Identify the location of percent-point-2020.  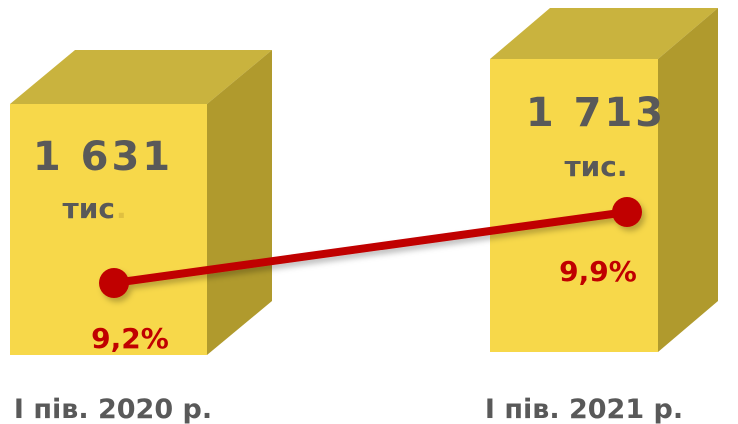
(114, 283).